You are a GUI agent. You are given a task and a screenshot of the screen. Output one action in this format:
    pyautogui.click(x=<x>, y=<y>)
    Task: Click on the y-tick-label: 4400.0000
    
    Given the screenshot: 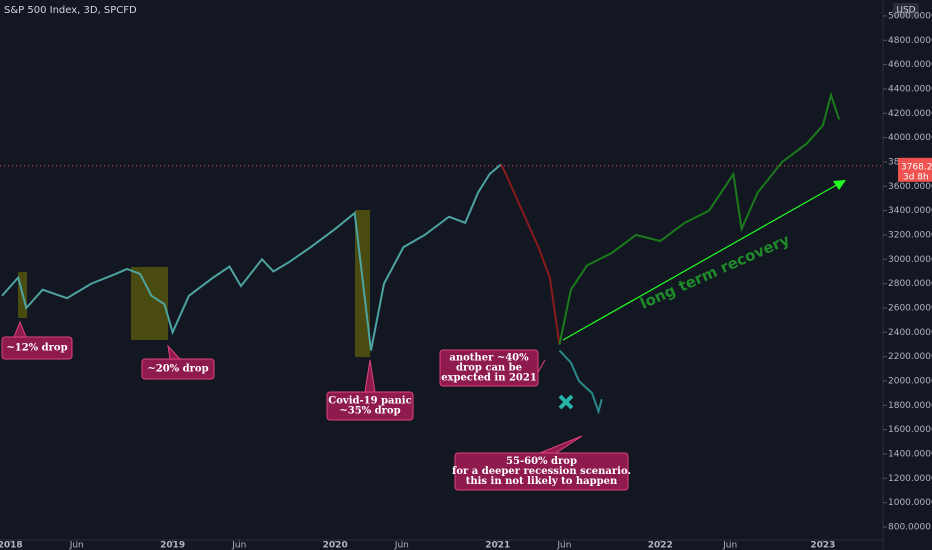 What is the action you would take?
    pyautogui.click(x=910, y=89)
    